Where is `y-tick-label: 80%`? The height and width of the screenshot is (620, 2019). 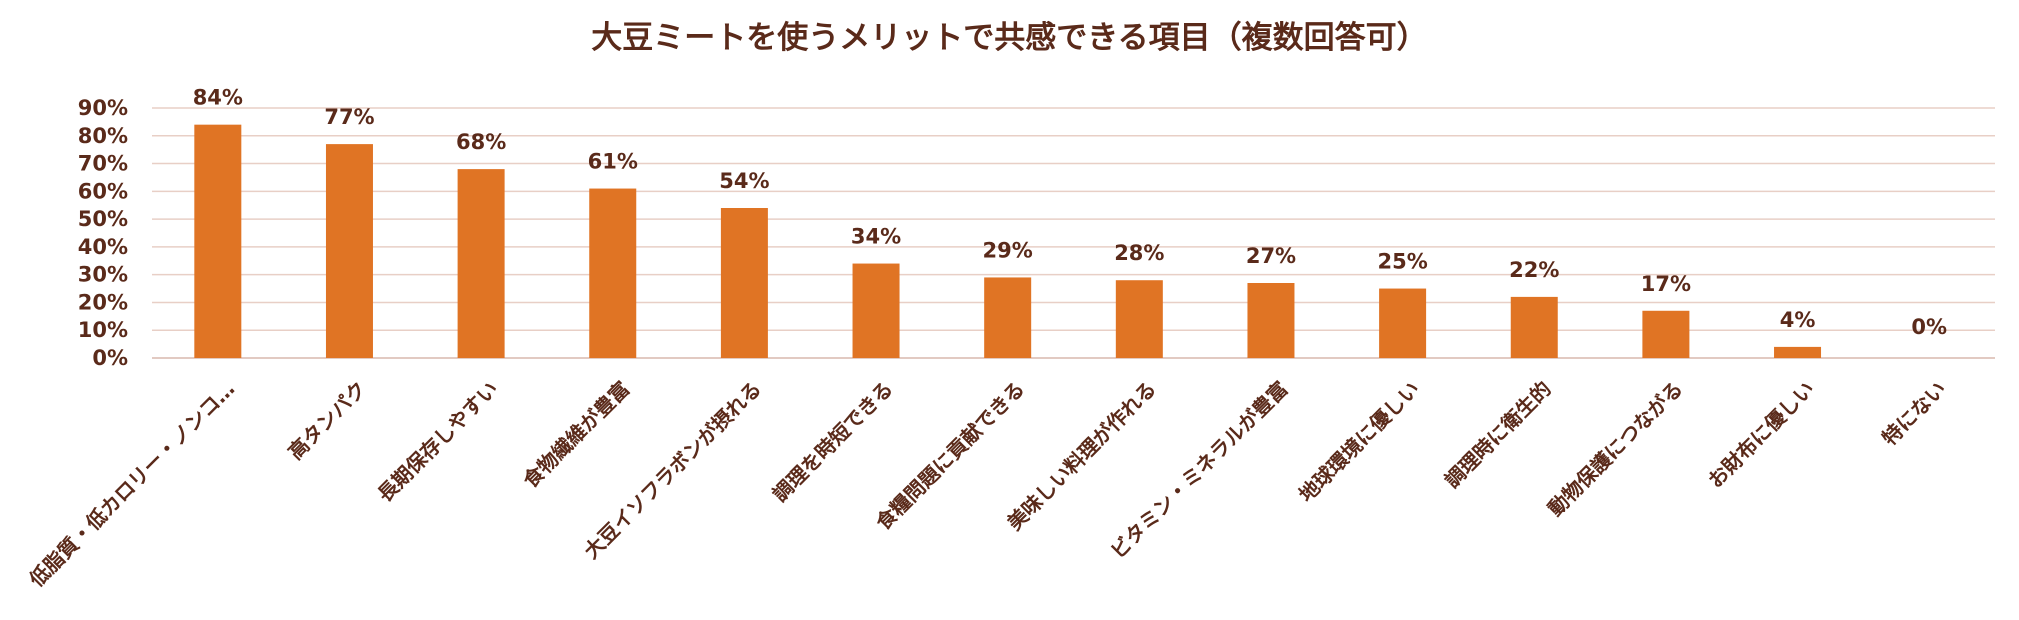
y-tick-label: 80% is located at coordinates (103, 136).